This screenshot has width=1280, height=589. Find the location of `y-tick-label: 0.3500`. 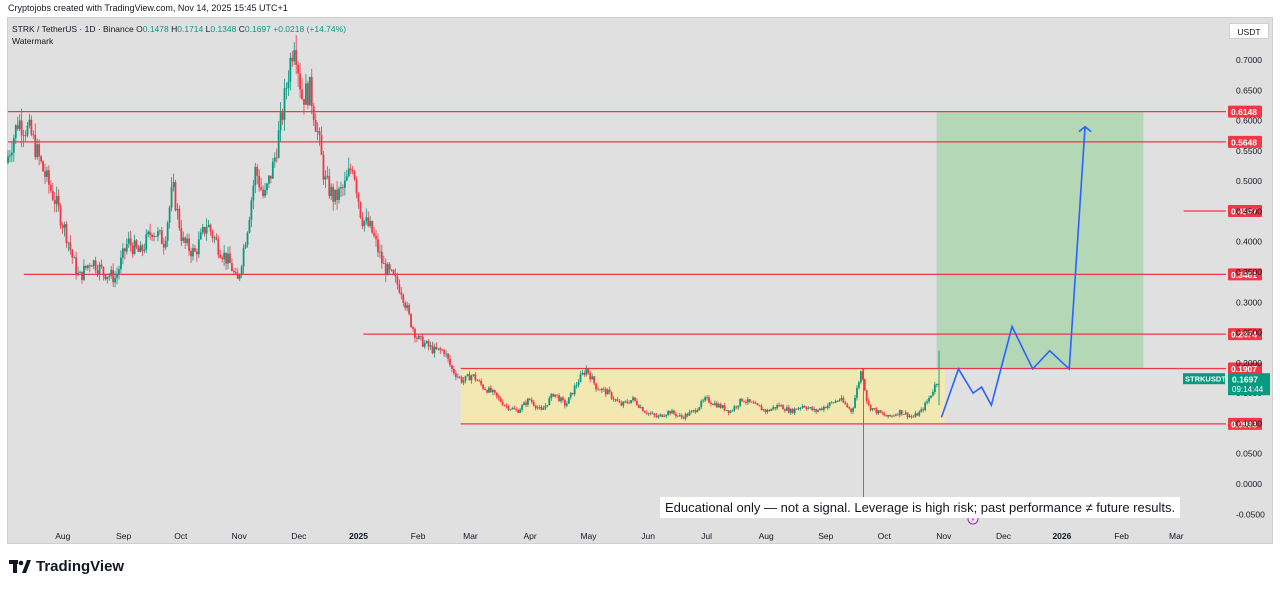

y-tick-label: 0.3500 is located at coordinates (1249, 272).